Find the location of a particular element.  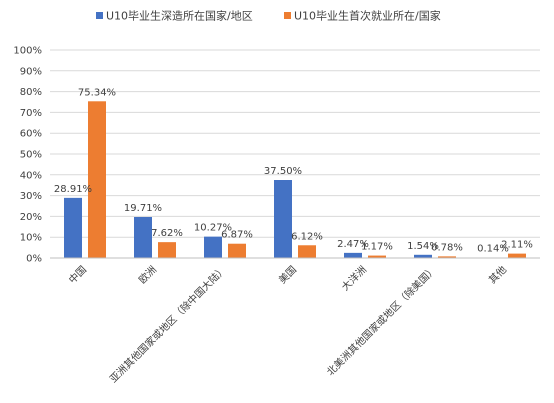

data-label: 2.47% is located at coordinates (353, 244).